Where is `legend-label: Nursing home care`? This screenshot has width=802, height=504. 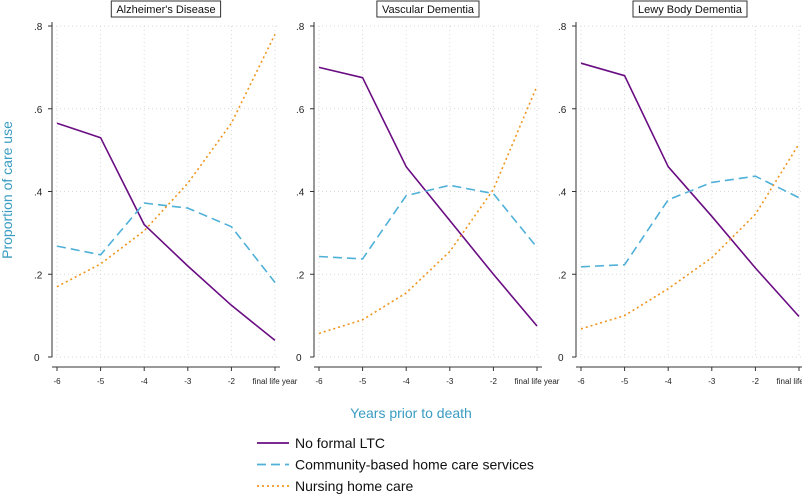
legend-label: Nursing home care is located at coordinates (354, 486).